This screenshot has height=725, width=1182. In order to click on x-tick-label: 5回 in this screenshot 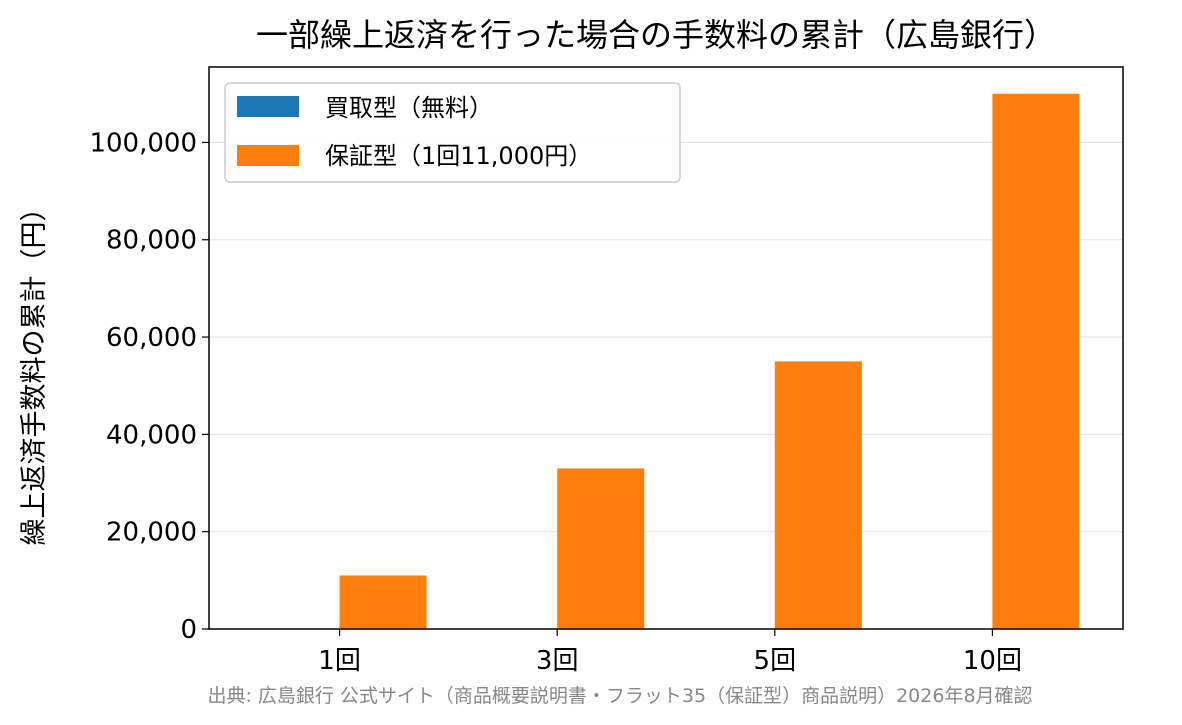, I will do `click(775, 661)`.